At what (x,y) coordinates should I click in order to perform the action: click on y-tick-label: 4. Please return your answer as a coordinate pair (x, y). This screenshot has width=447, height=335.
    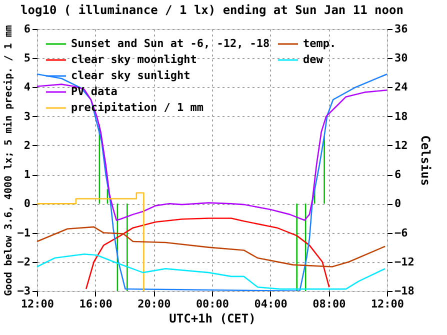
    Looking at the image, I should click on (27, 87).